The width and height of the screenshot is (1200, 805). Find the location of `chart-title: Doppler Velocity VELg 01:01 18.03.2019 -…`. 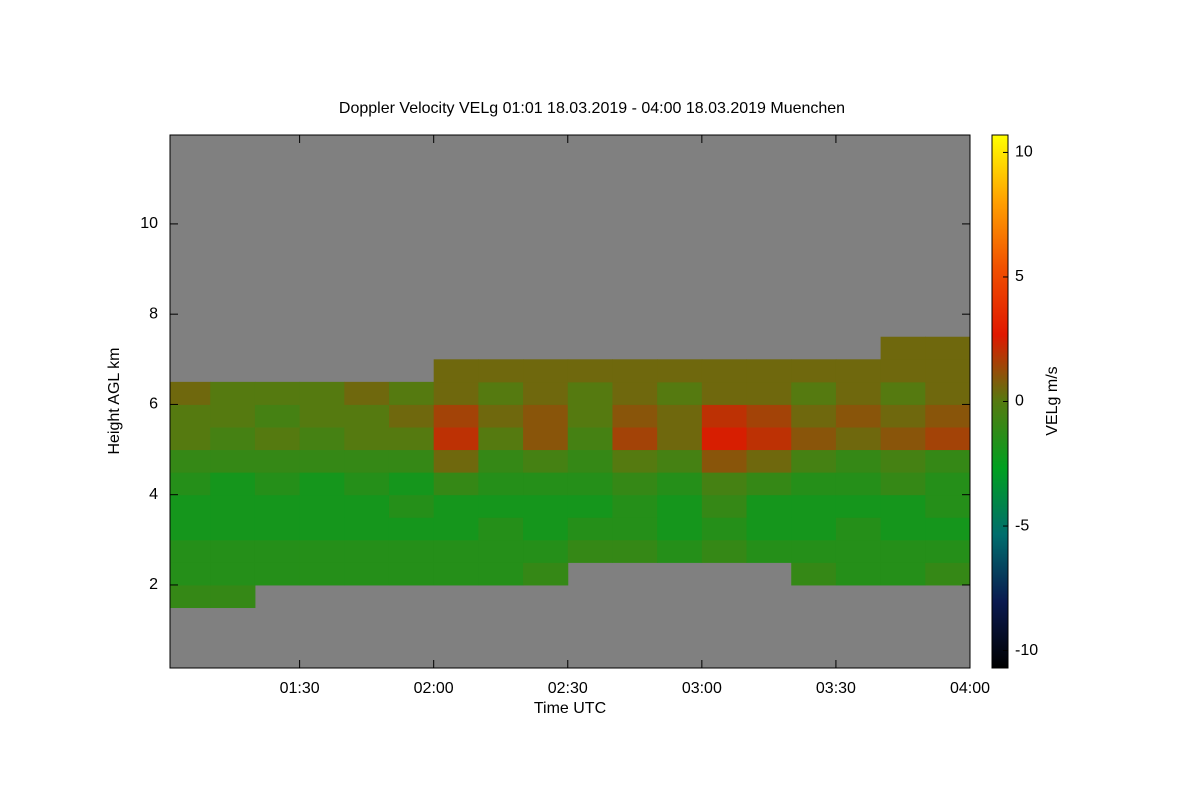

chart-title: Doppler Velocity VELg 01:01 18.03.2019 -… is located at coordinates (592, 108).